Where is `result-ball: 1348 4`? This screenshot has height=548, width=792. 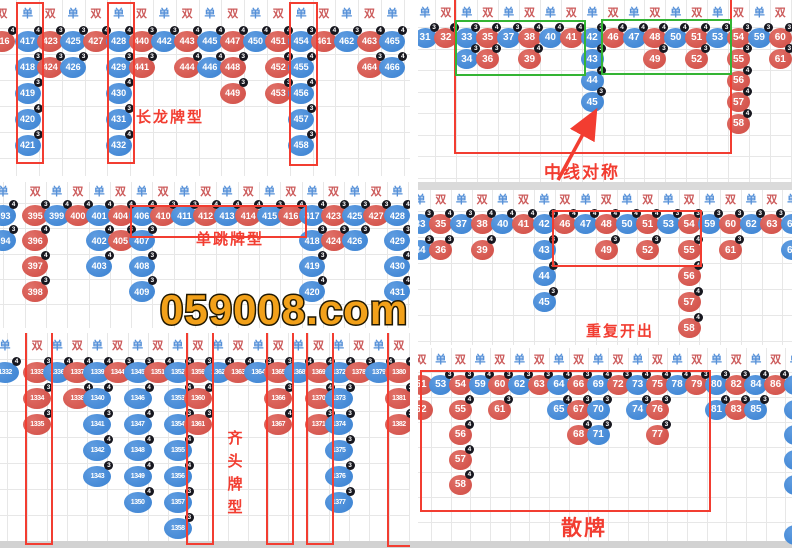 result-ball: 1348 4 is located at coordinates (138, 447).